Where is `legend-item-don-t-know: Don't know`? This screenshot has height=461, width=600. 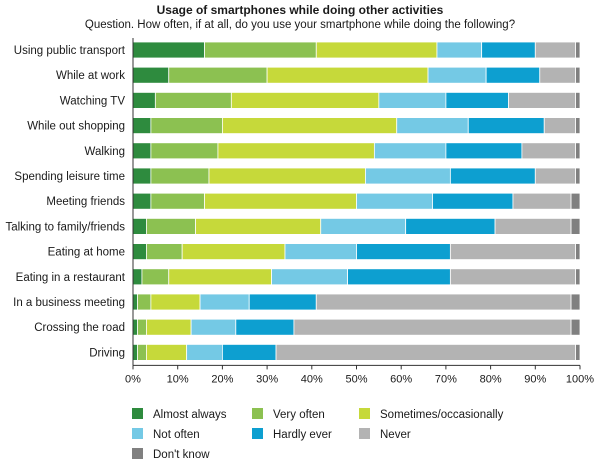 legend-item-don-t-know: Don't know is located at coordinates (171, 454).